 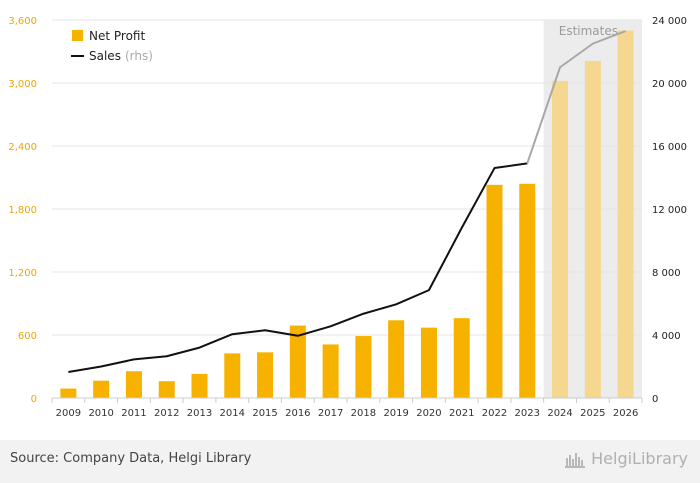 What do you see at coordinates (131, 458) in the screenshot?
I see `source-note: Source: Company Data, Helgi Library` at bounding box center [131, 458].